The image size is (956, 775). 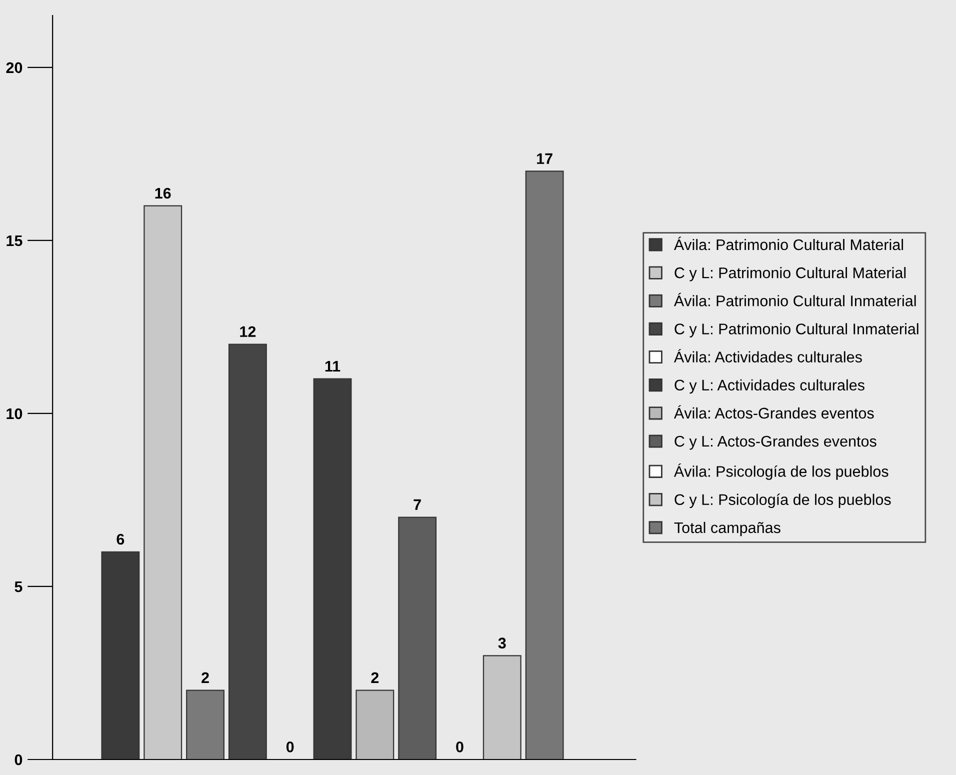 I want to click on legend-label: C y L: Patrimonio Cultural Material, so click(x=790, y=274).